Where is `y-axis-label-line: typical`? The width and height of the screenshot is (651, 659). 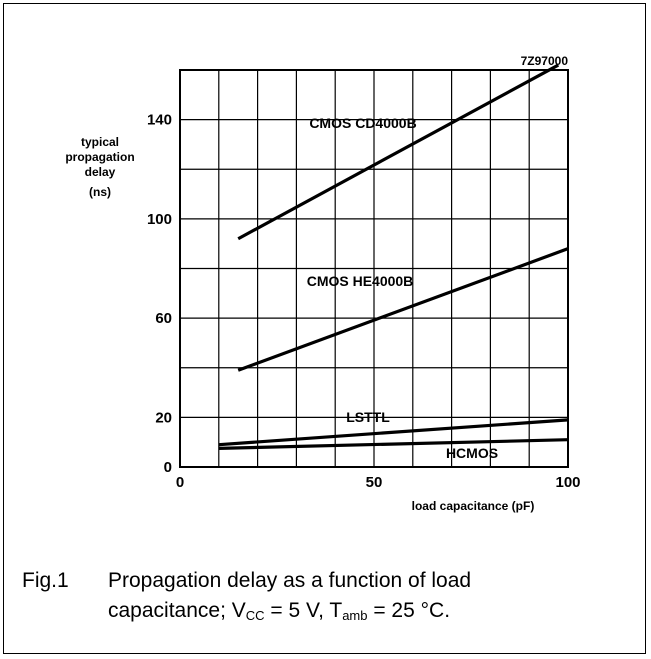
y-axis-label-line: typical is located at coordinates (100, 142).